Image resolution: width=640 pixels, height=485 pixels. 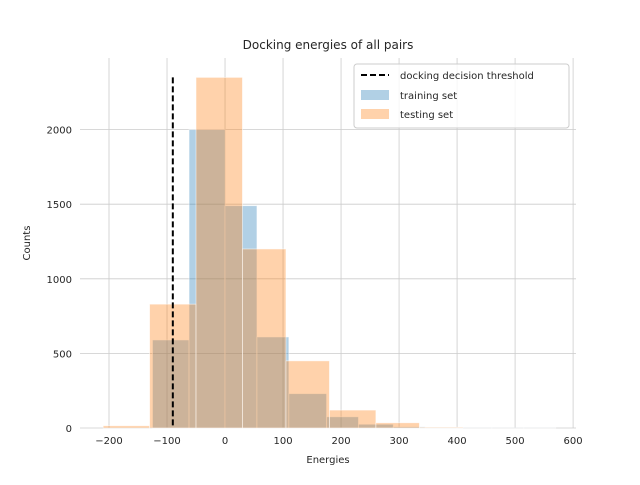 What do you see at coordinates (62, 354) in the screenshot?
I see `y-tick-label: 500` at bounding box center [62, 354].